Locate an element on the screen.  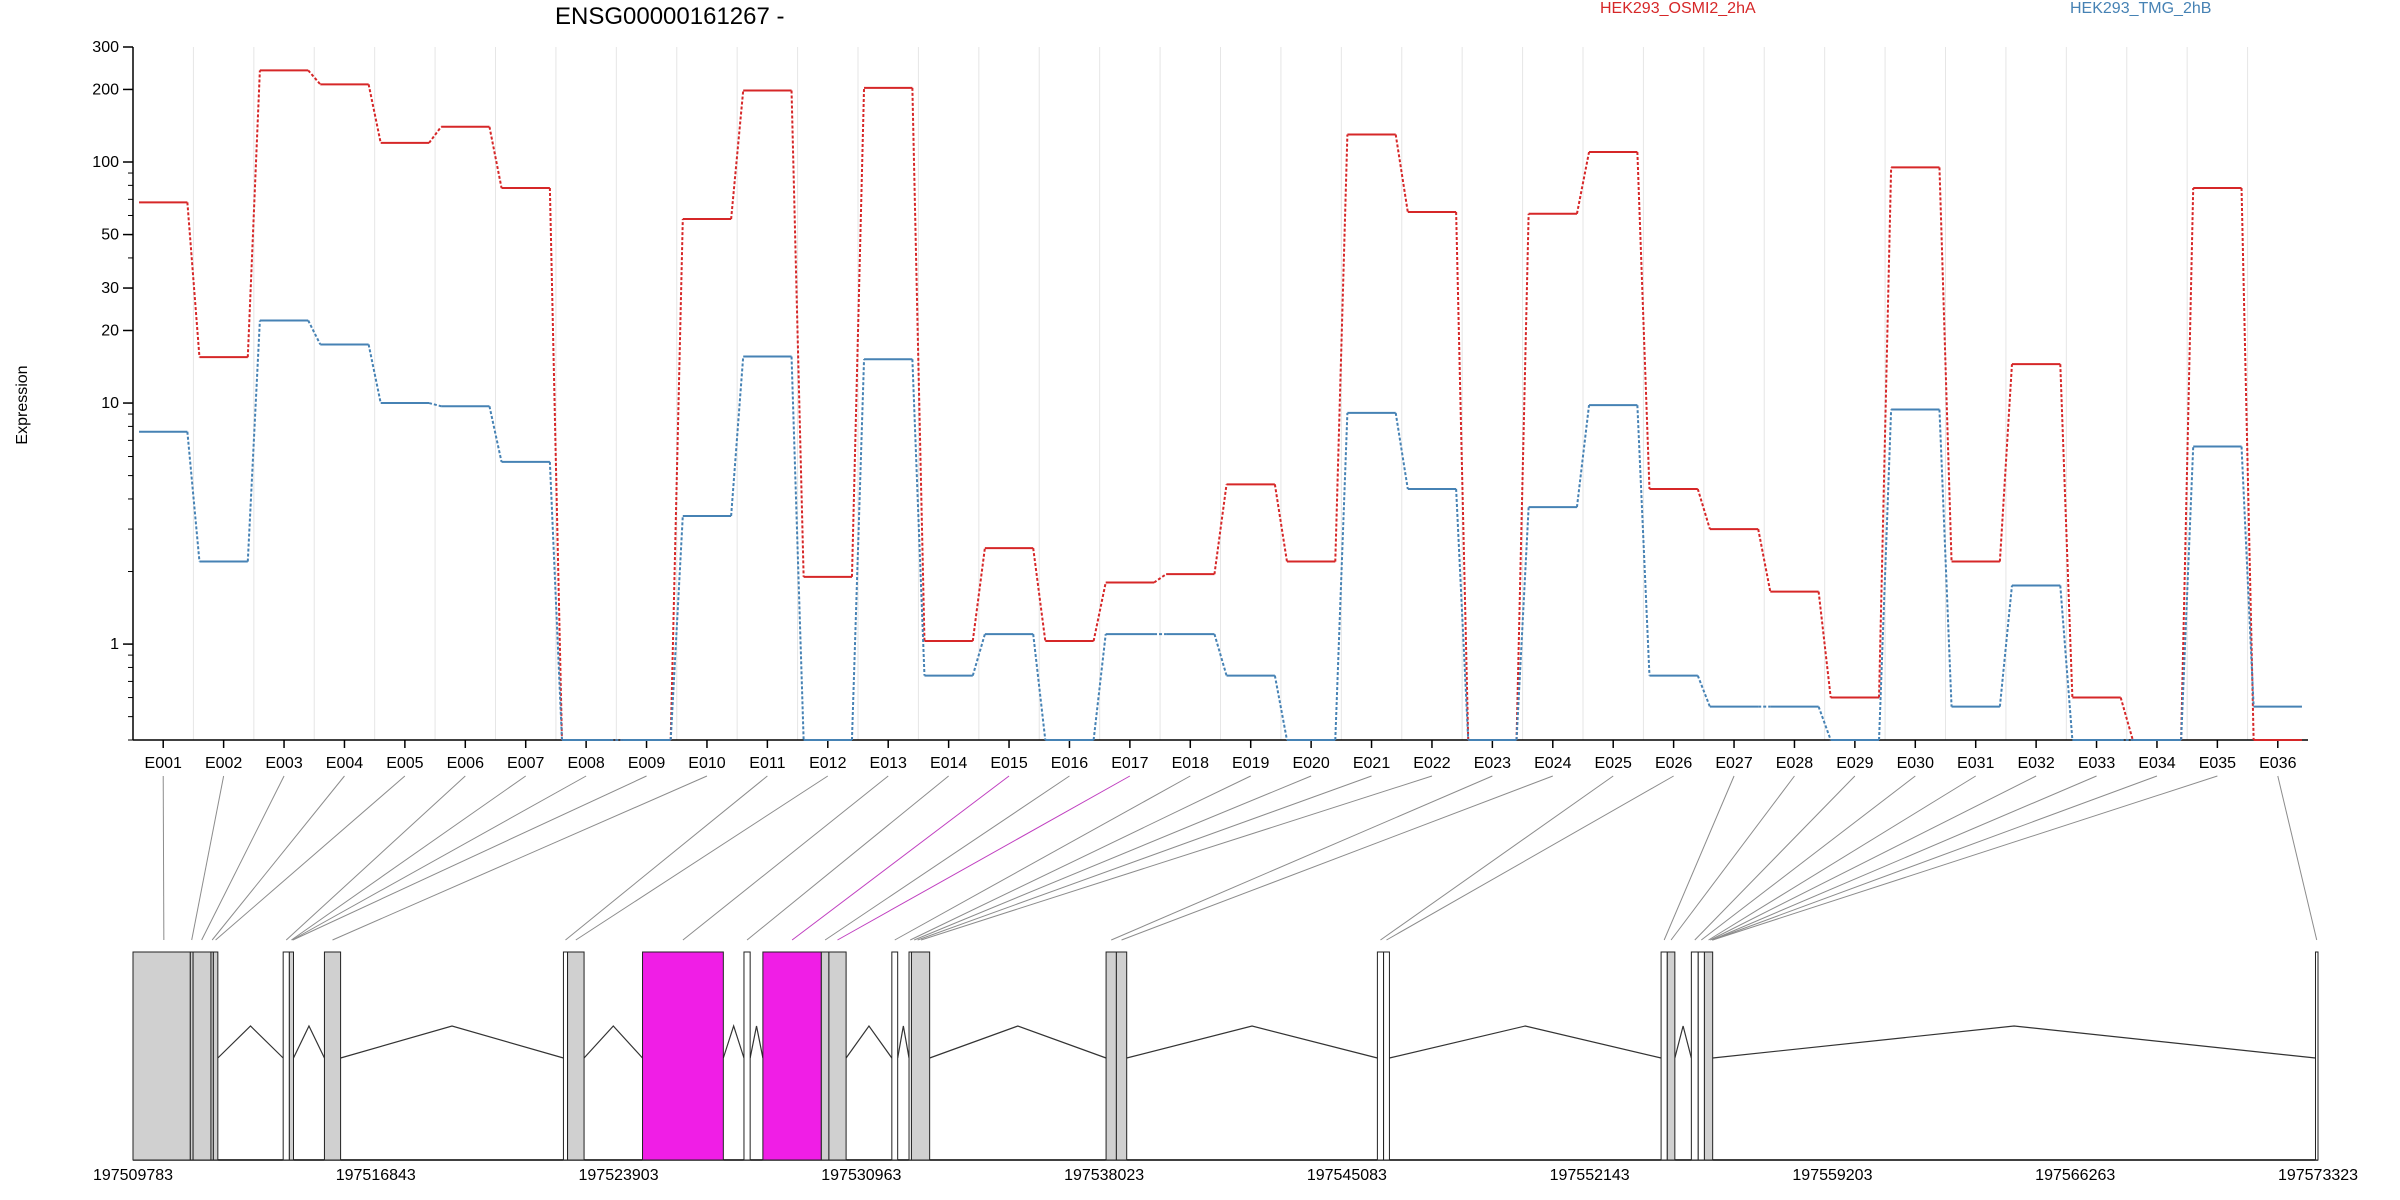
connector-E017 is located at coordinates (984, 858).